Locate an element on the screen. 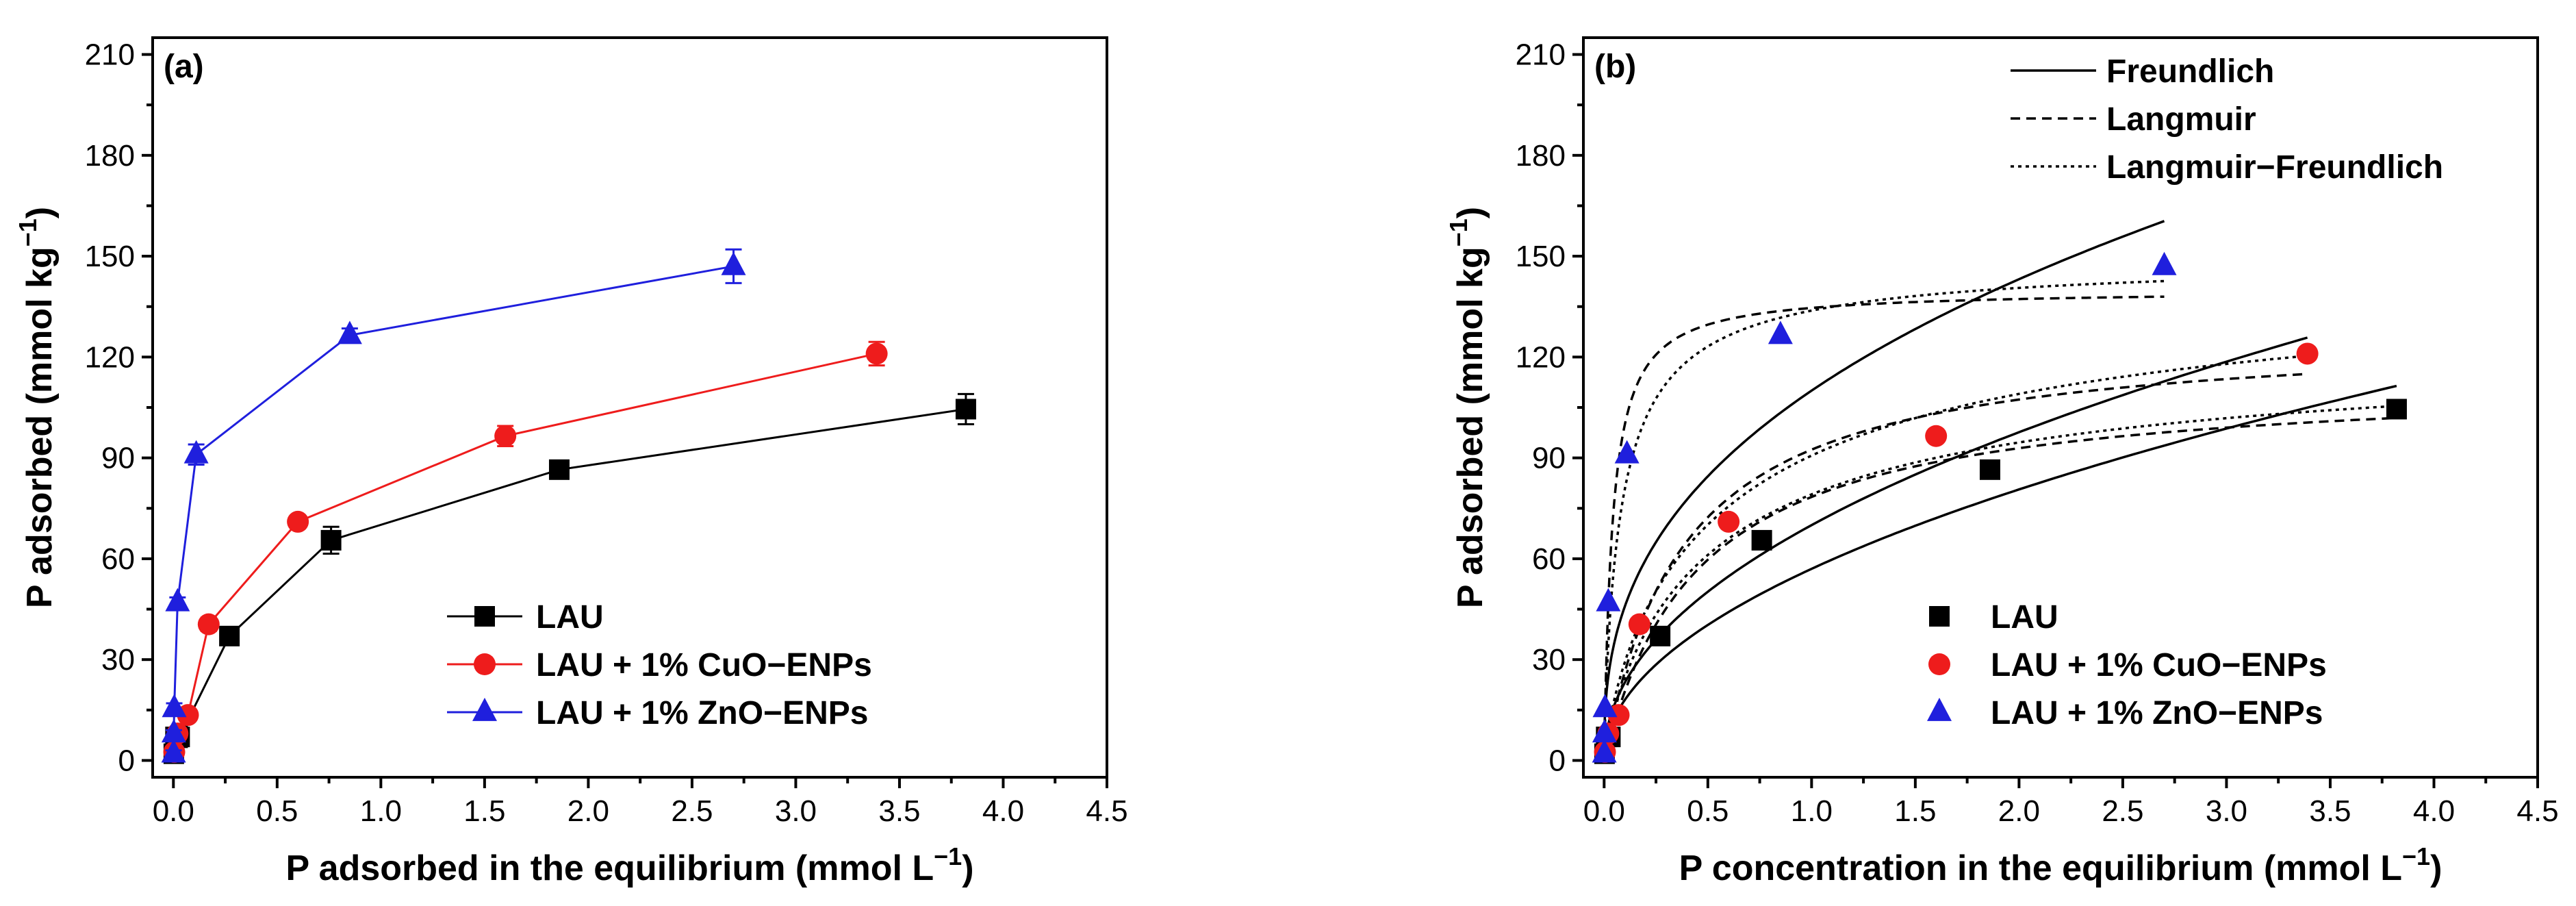 Image resolution: width=2576 pixels, height=906 pixels. fit-model-legend: Freundlich Langmuir Langmuir−Freundlich is located at coordinates (2227, 119).